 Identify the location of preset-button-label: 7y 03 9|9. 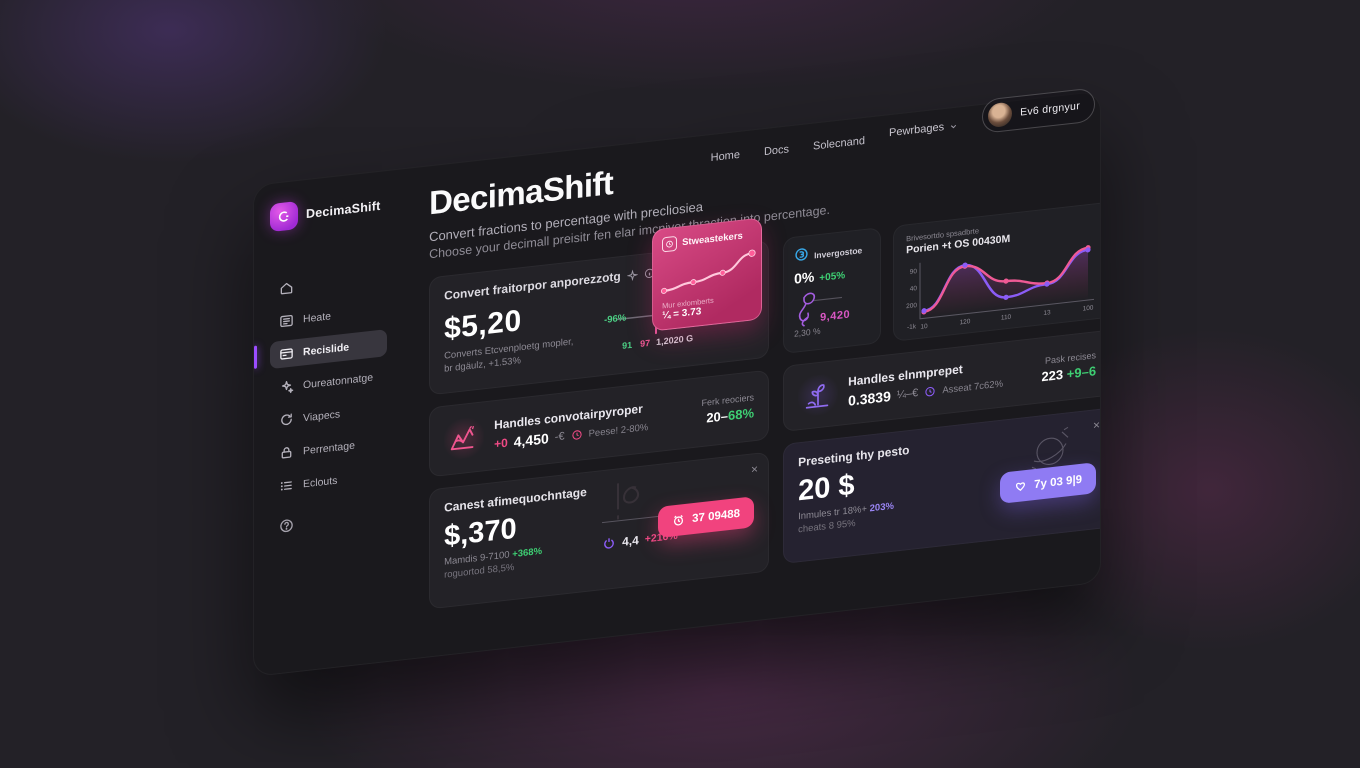
(1058, 482).